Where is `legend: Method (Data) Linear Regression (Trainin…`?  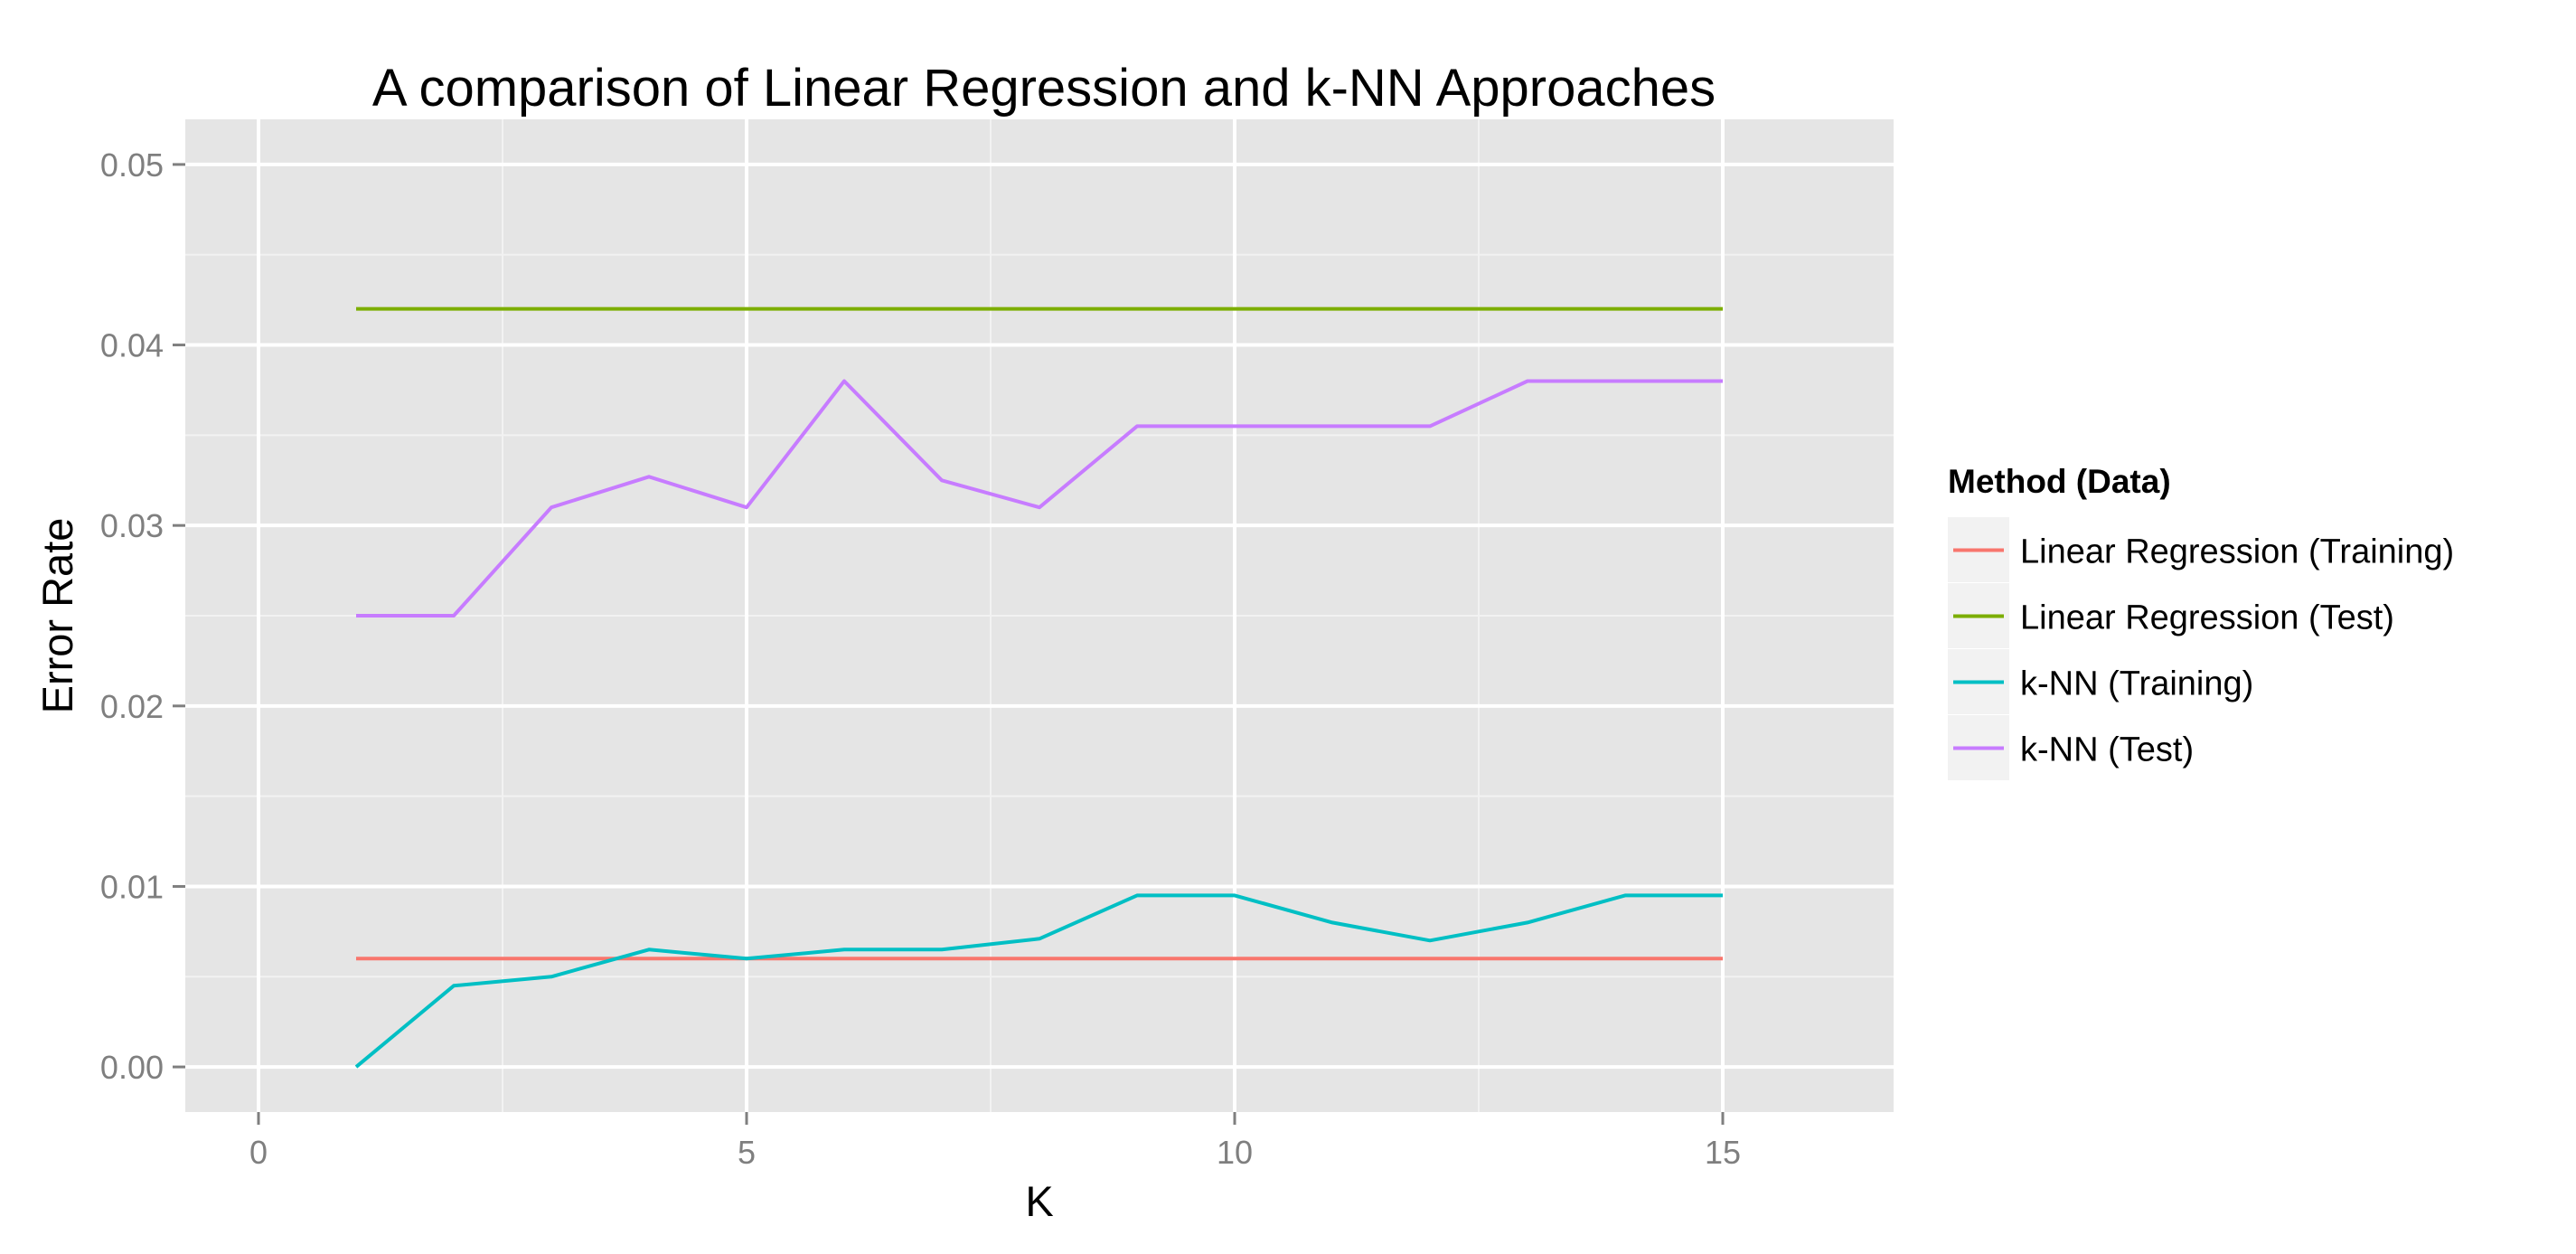
legend: Method (Data) Linear Regression (Trainin… is located at coordinates (2201, 621).